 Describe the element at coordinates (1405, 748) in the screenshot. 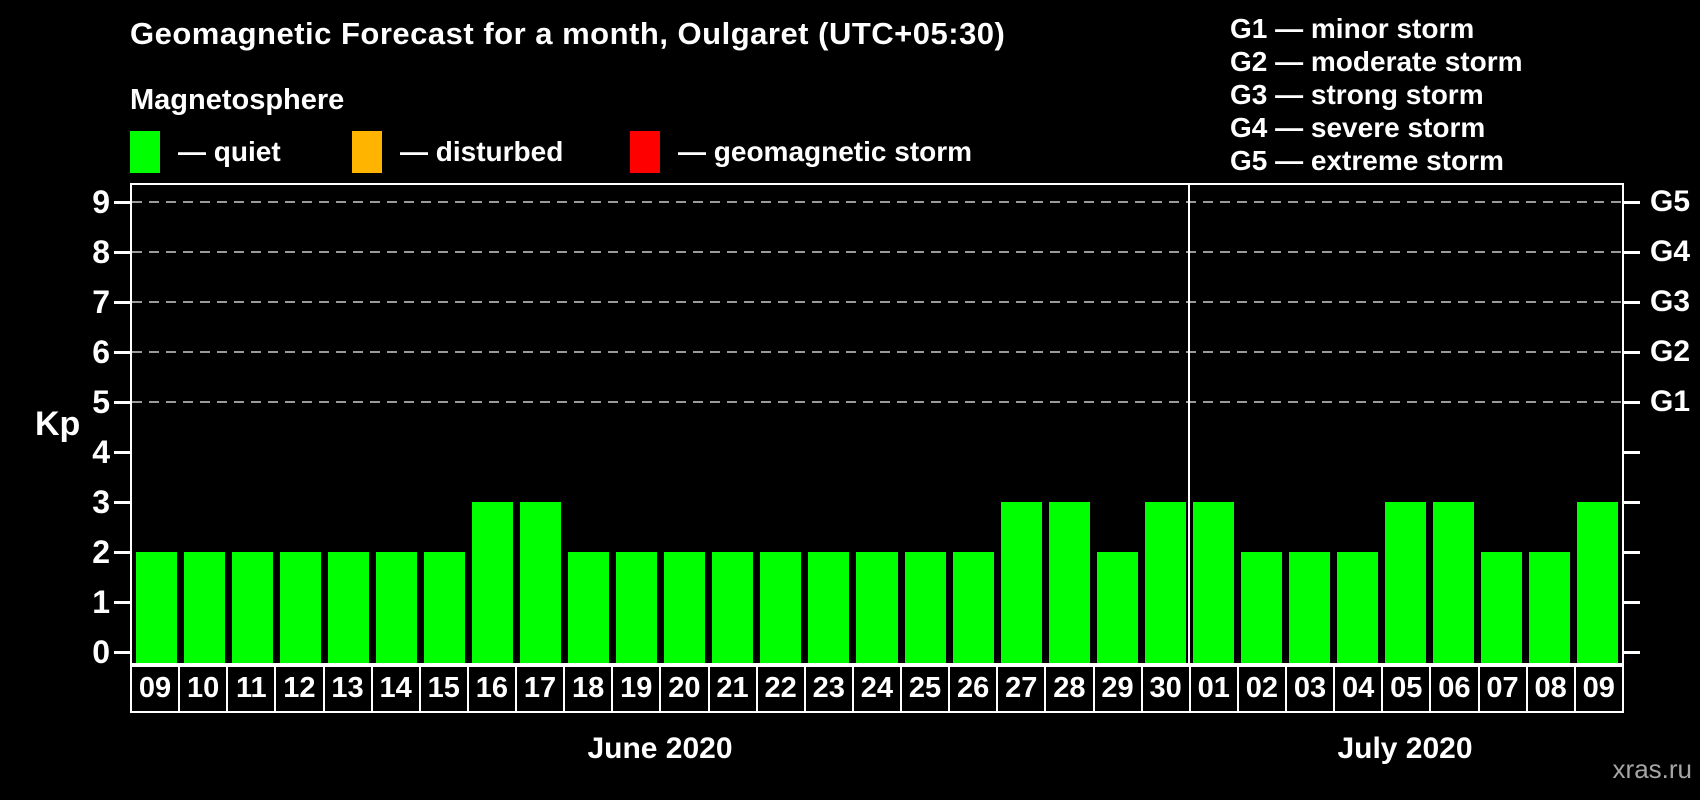

I see `month-label-july: July 2020` at that location.